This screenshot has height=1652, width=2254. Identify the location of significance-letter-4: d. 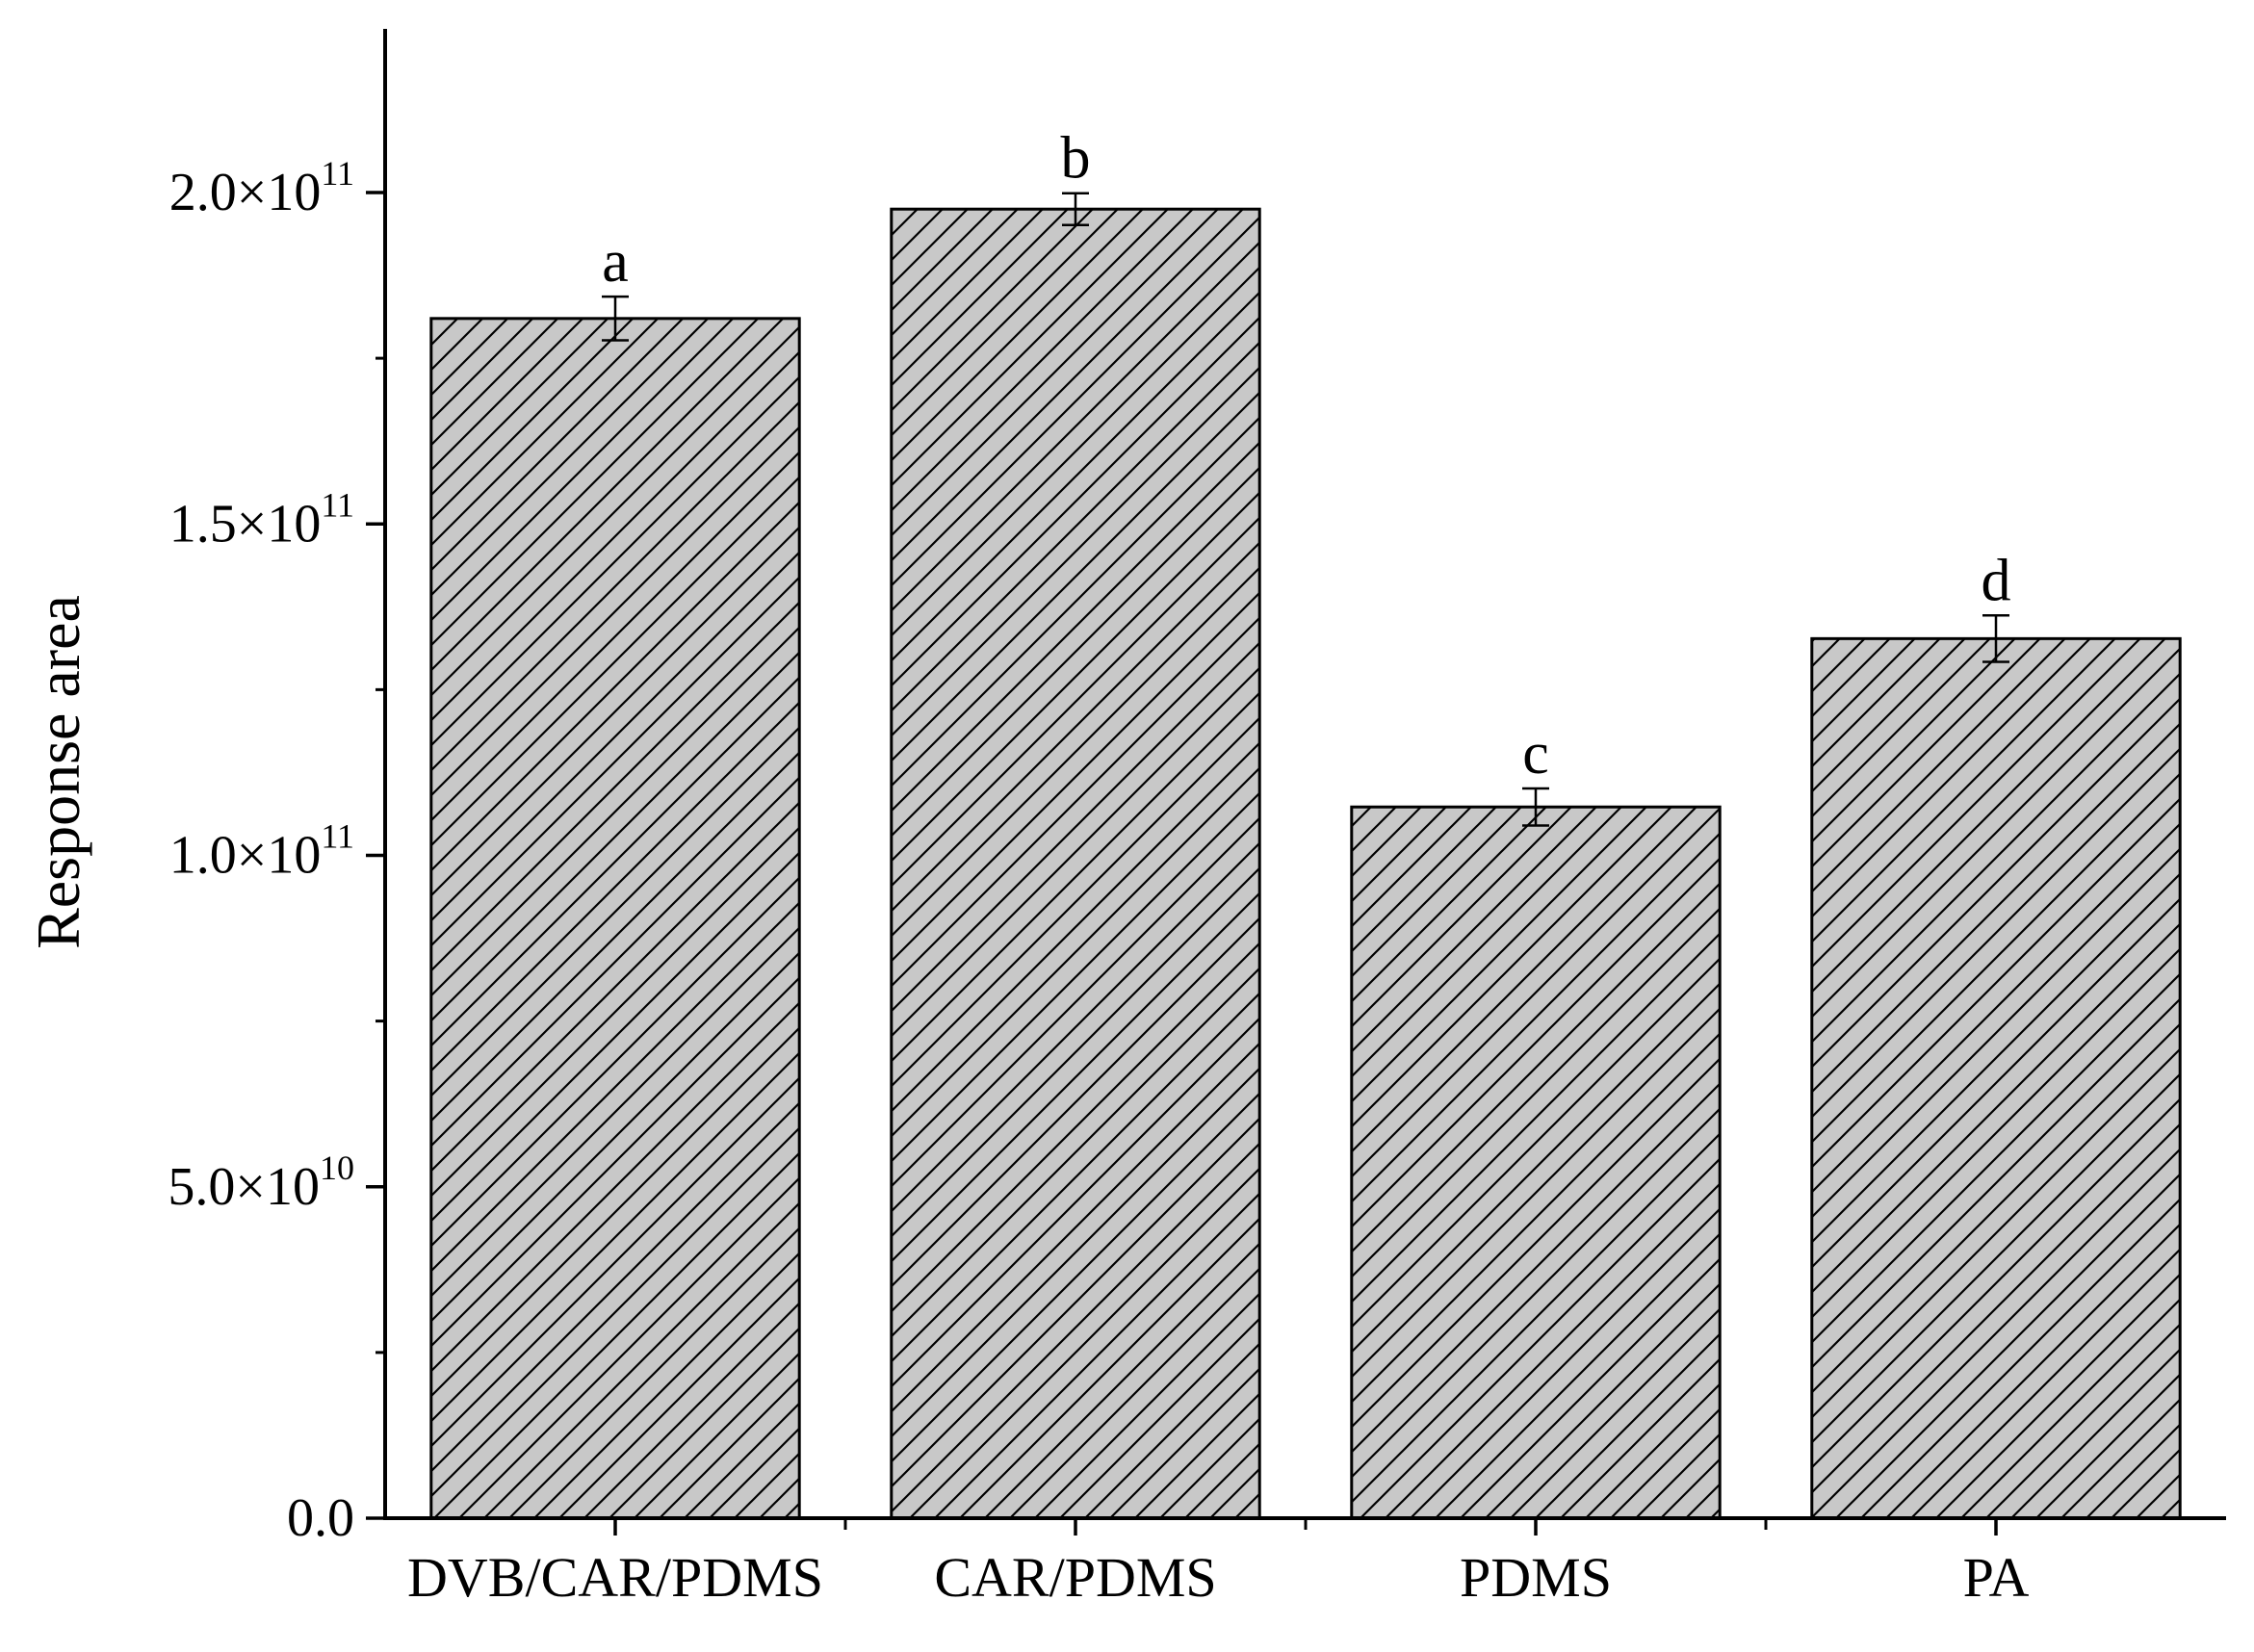
(1996, 580).